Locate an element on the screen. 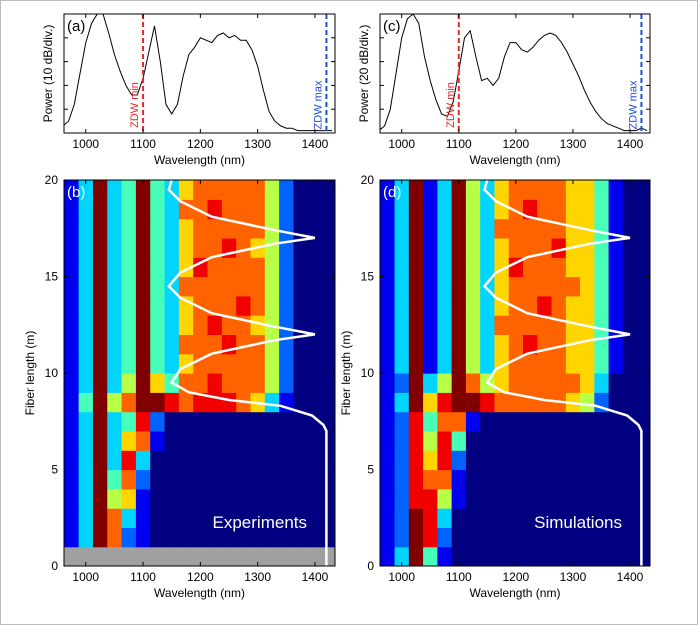 The height and width of the screenshot is (625, 698). annotation: Experiments is located at coordinates (260, 522).